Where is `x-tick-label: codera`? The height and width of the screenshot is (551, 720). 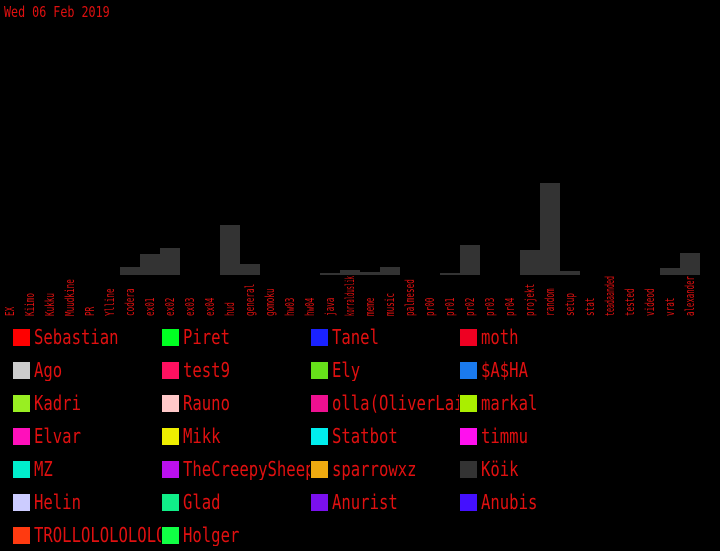 x-tick-label: codera is located at coordinates (130, 302).